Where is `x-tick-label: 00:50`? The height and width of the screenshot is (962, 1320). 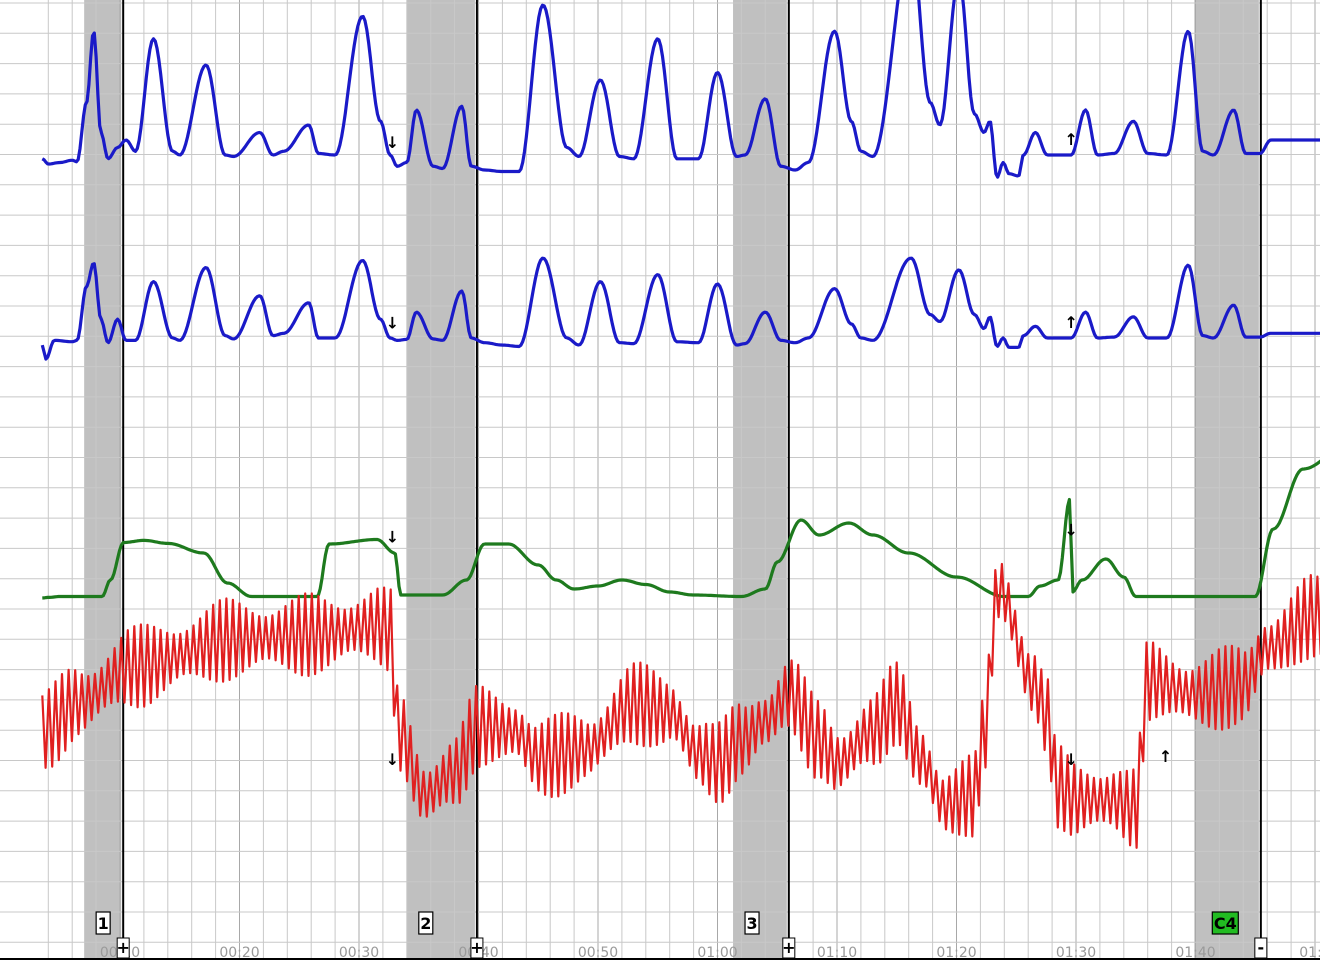 x-tick-label: 00:50 is located at coordinates (598, 953).